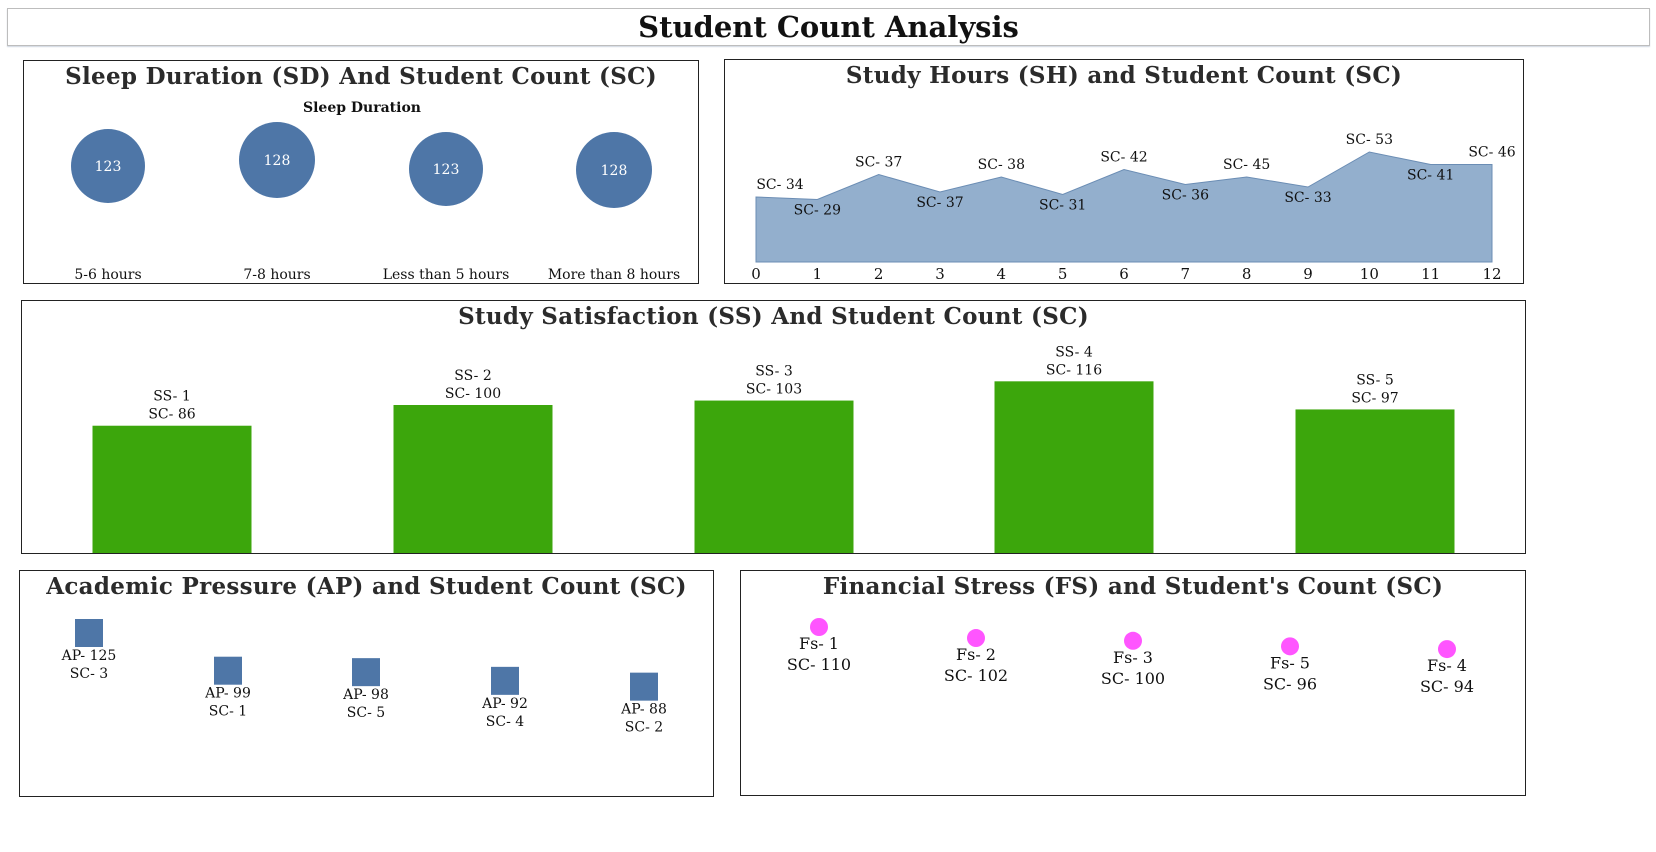 The image size is (1656, 852). What do you see at coordinates (1307, 198) in the screenshot?
I see `study-hours-value-label: SC- 33` at bounding box center [1307, 198].